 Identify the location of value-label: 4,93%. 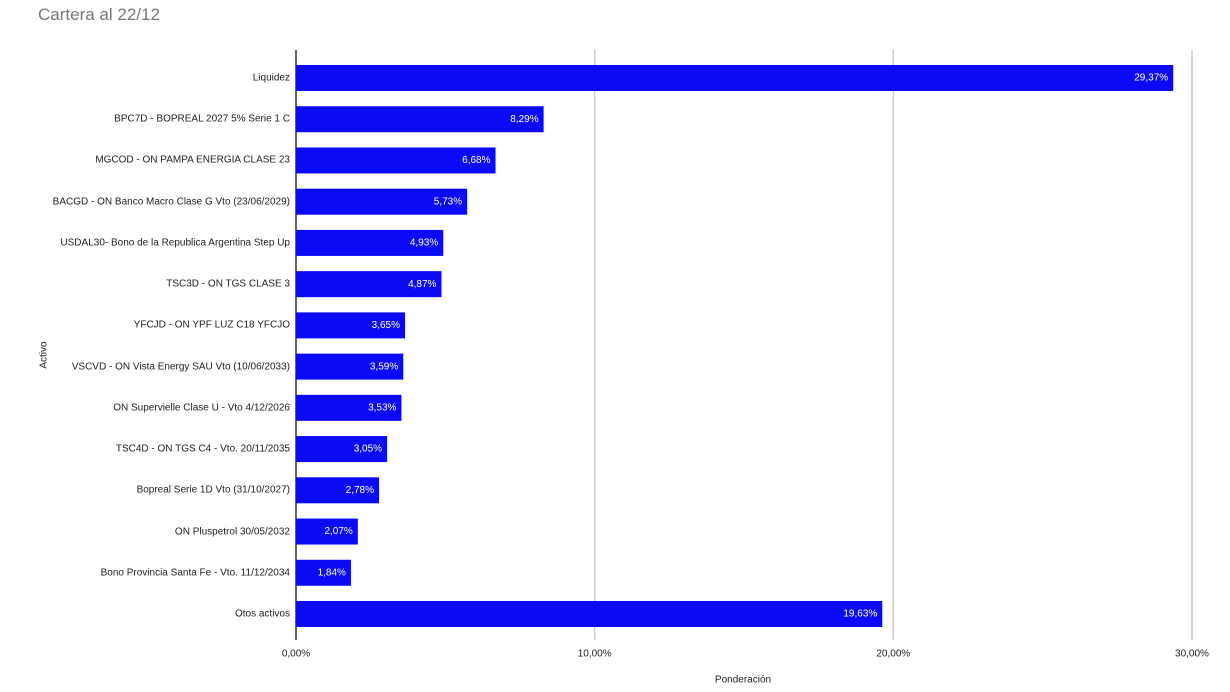
(424, 243).